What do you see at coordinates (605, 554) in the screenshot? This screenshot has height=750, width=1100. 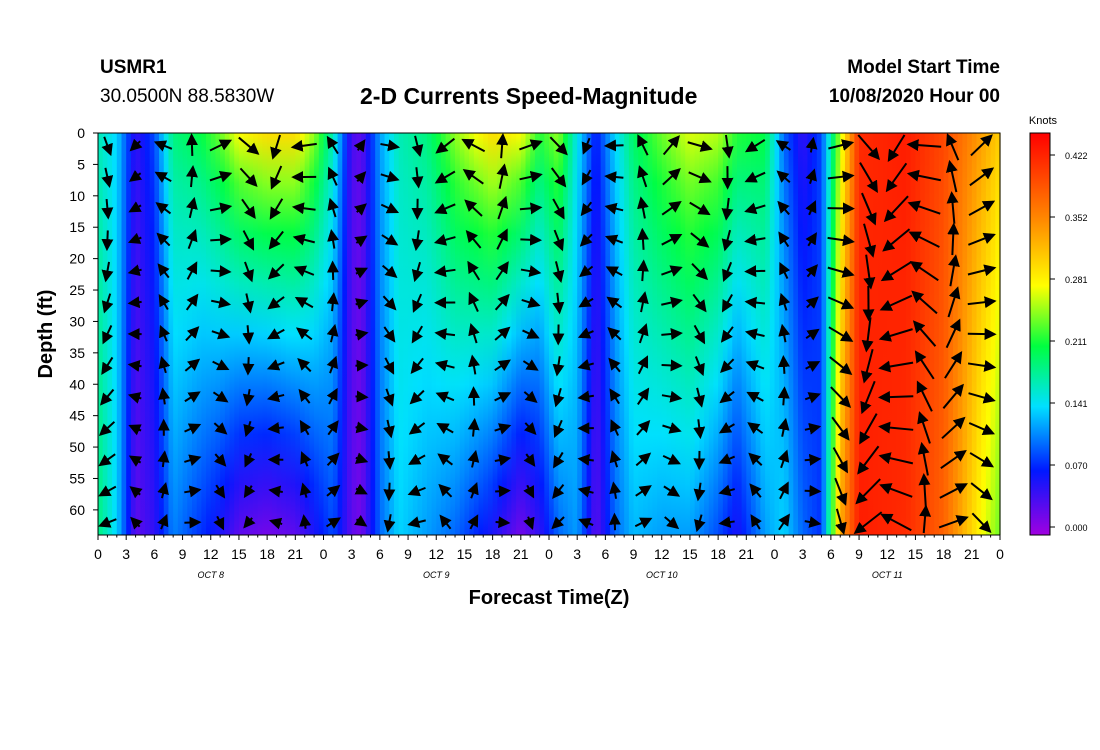 I see `x-tick-label: 6` at bounding box center [605, 554].